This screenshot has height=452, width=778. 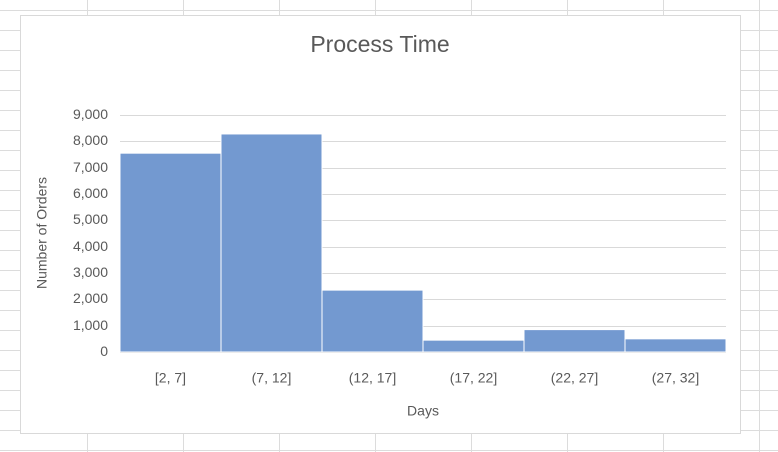 What do you see at coordinates (90, 246) in the screenshot?
I see `y-tick-label: 4,000` at bounding box center [90, 246].